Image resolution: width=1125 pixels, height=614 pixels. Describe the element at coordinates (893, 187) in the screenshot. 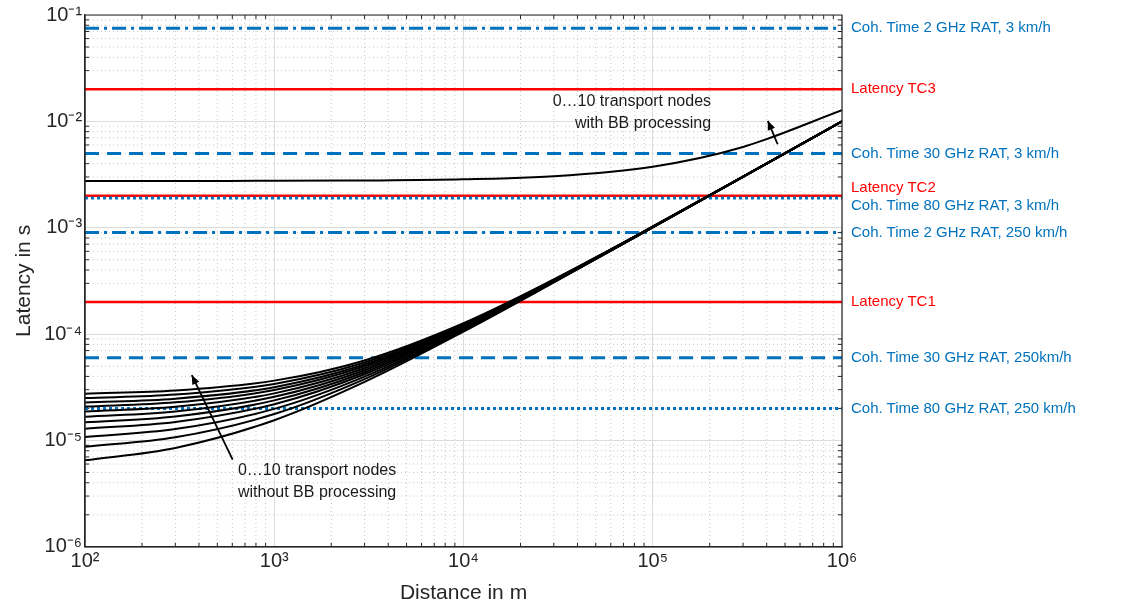

I see `ref-line-label: Latency TC2` at that location.